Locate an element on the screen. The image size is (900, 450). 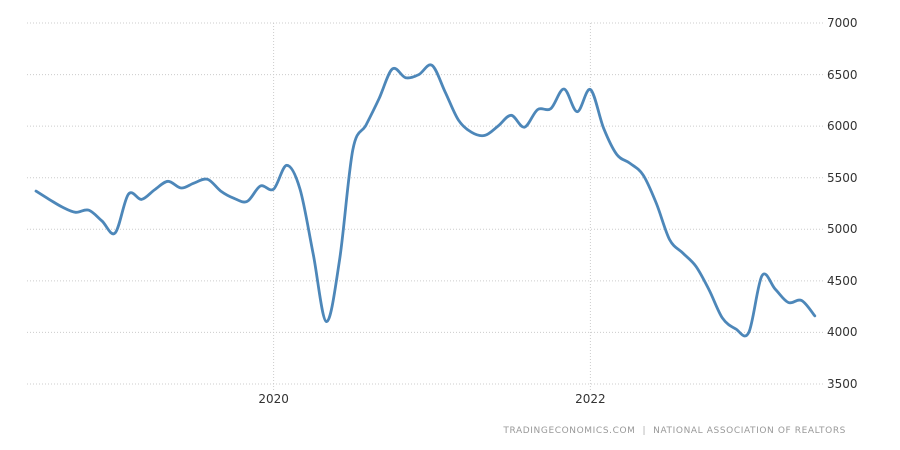
attribution-provider: TRADINGECONOMICS.COM is located at coordinates (569, 431).